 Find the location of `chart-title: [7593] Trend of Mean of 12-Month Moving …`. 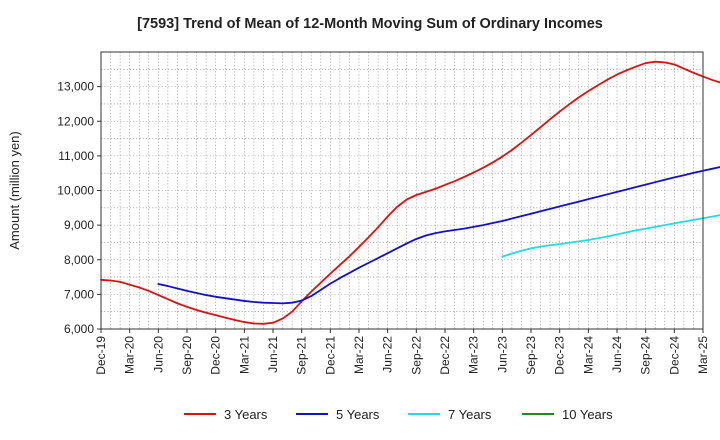

chart-title: [7593] Trend of Mean of 12-Month Moving … is located at coordinates (370, 24).